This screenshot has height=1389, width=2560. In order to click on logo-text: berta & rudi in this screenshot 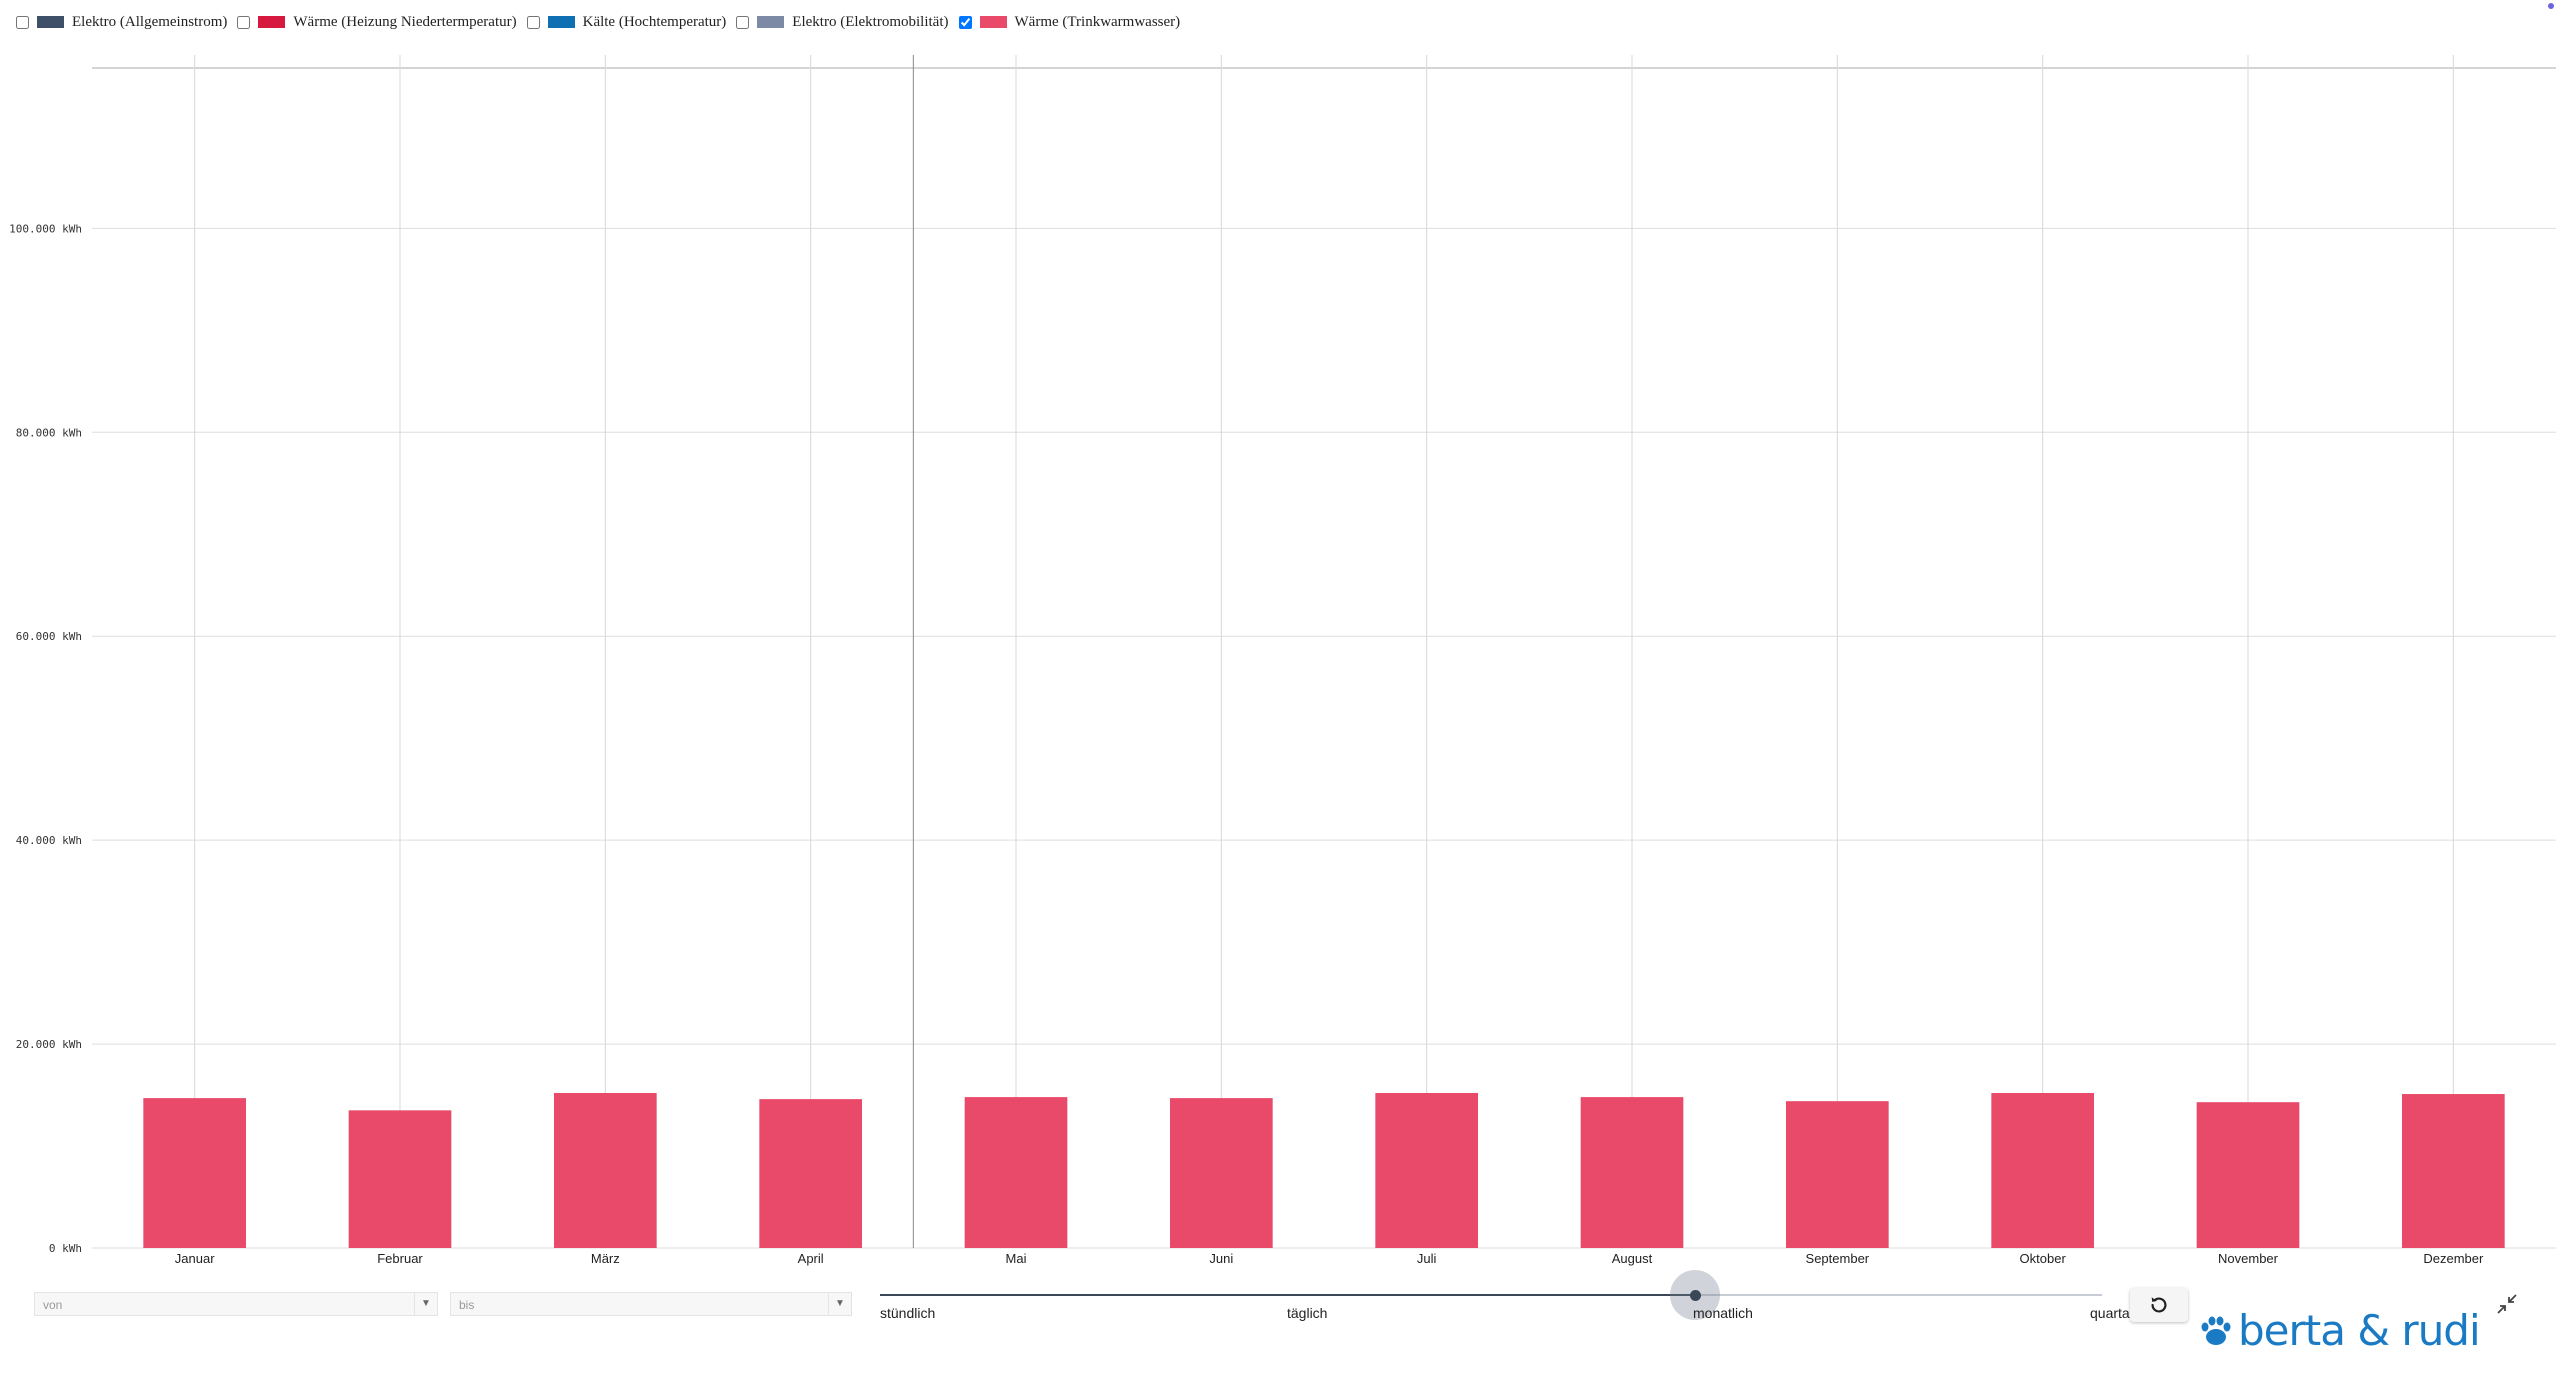, I will do `click(2359, 1330)`.